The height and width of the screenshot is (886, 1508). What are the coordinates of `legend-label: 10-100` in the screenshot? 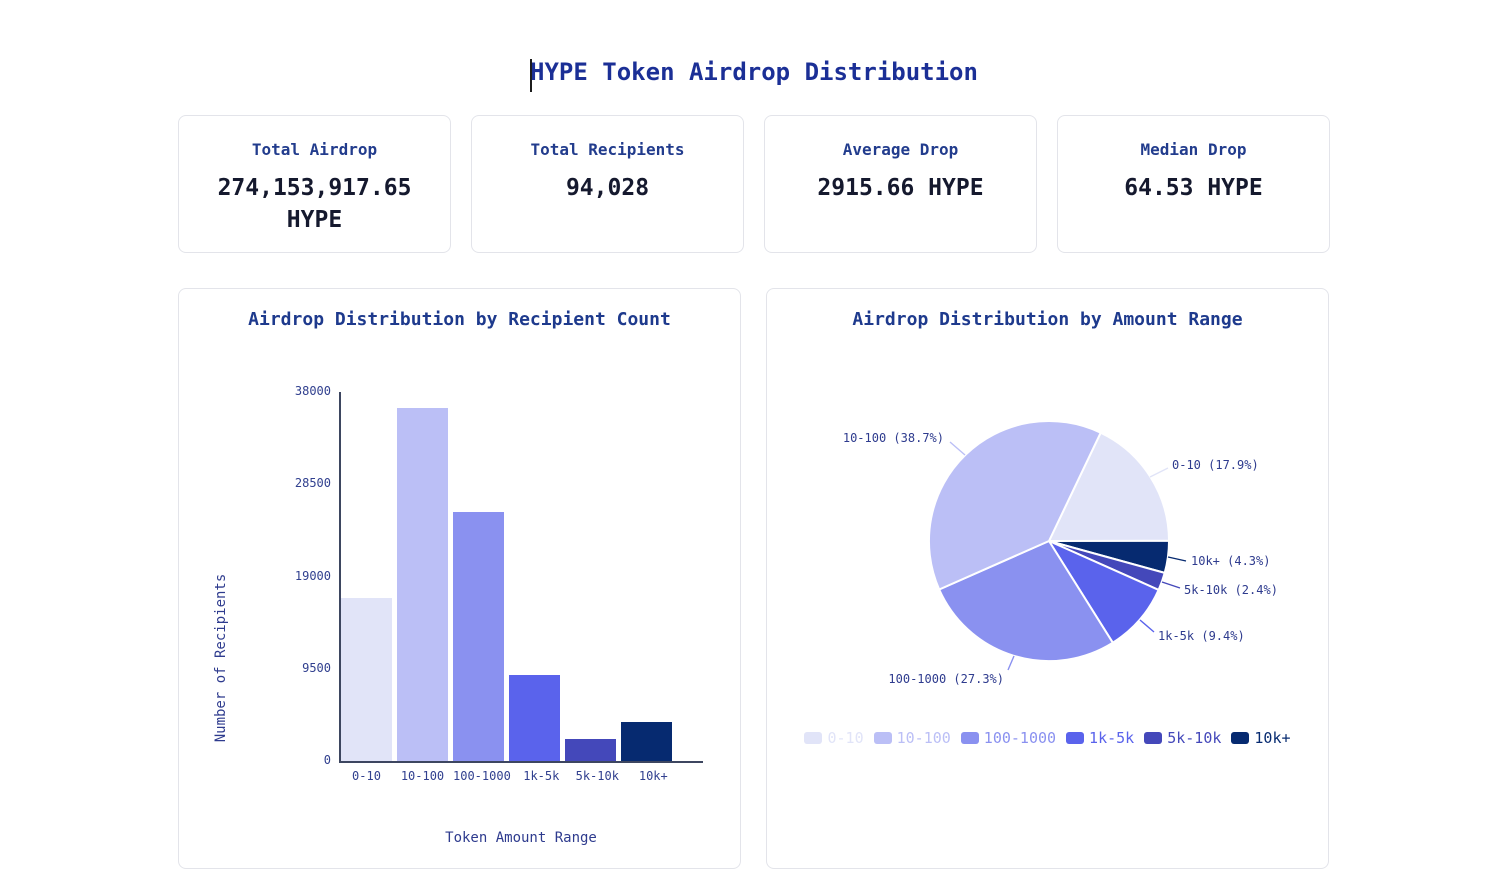 It's located at (923, 738).